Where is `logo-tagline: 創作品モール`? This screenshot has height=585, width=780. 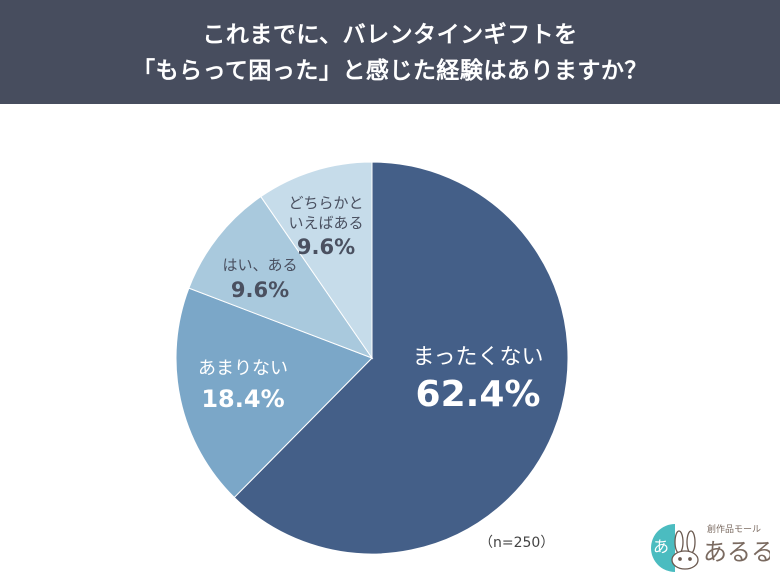 logo-tagline: 創作品モール is located at coordinates (734, 529).